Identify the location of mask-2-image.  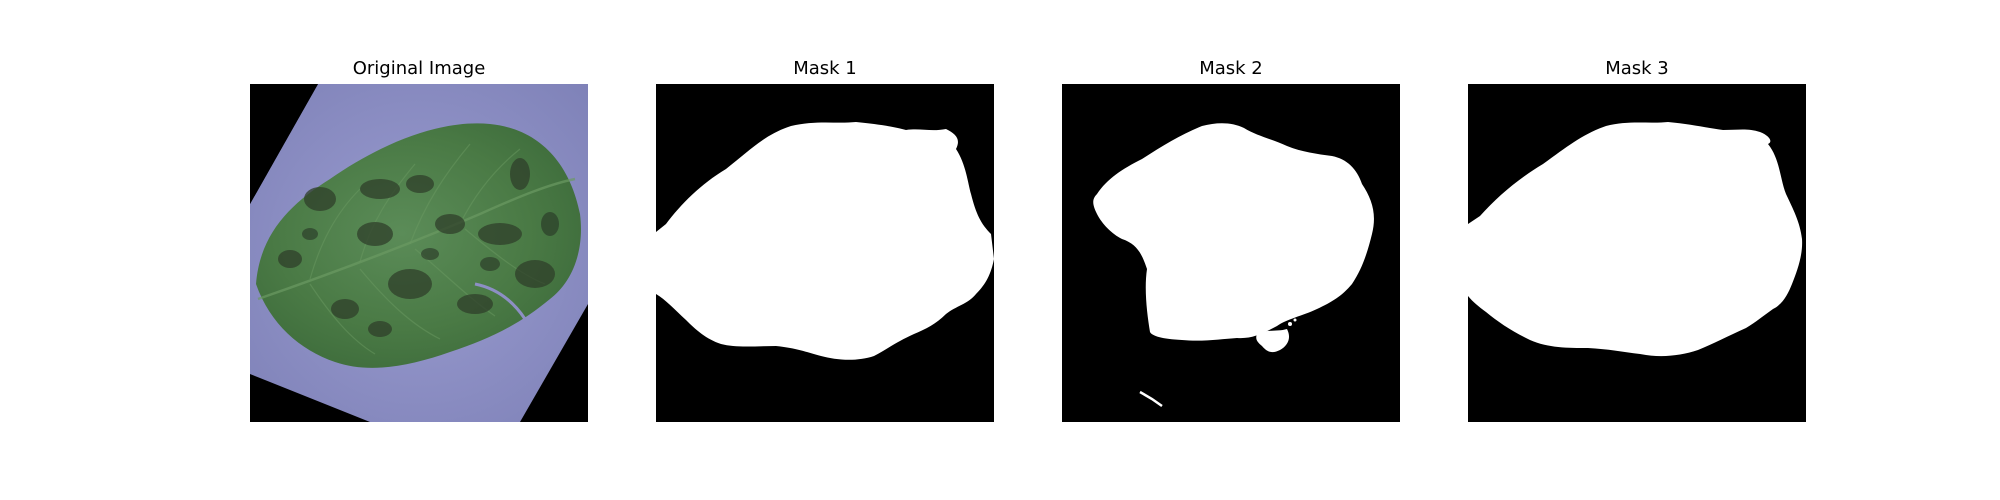
(1231, 253).